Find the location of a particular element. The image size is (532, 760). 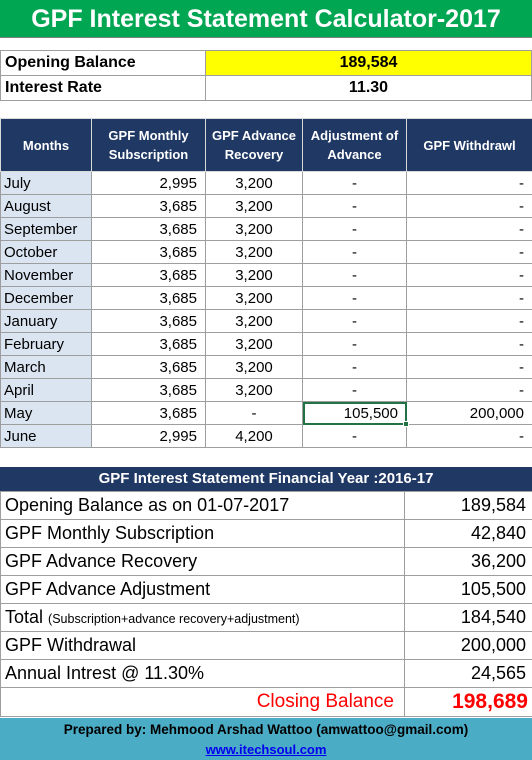

table-row: December 3,685 3,200 - - is located at coordinates (266, 298).